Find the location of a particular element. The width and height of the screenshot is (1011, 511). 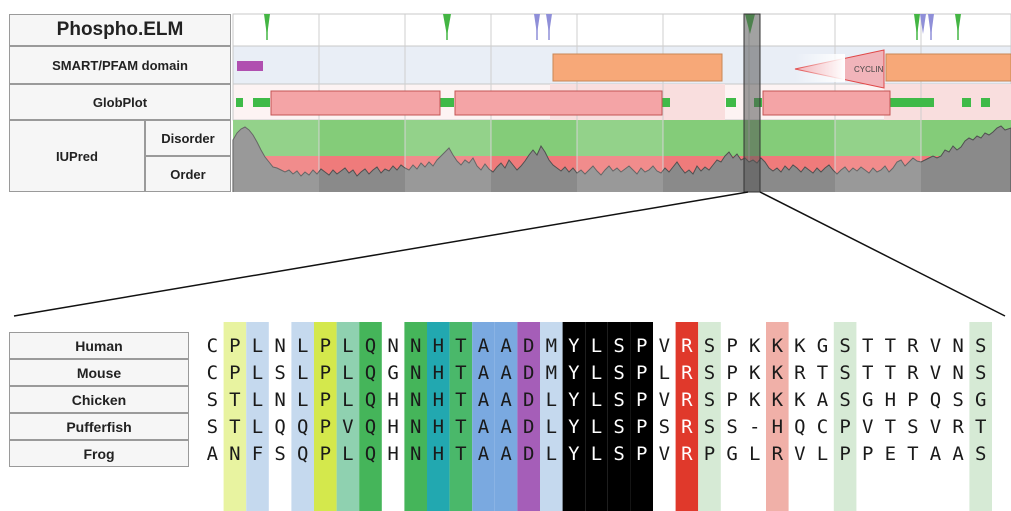

zoom-region-outline is located at coordinates (752, 103).